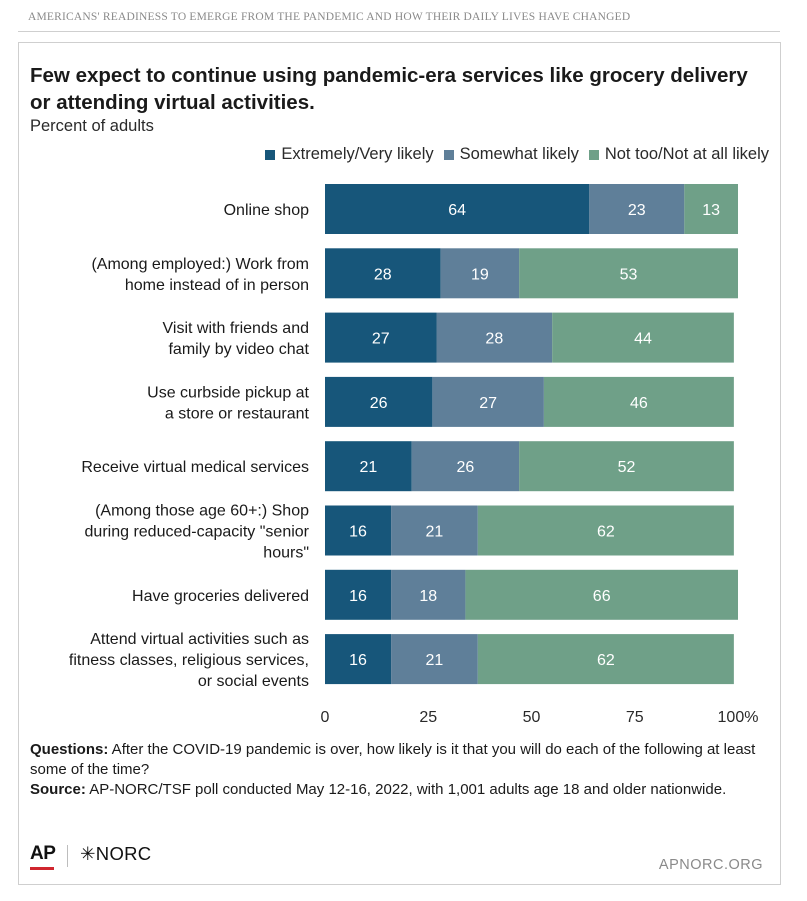  Describe the element at coordinates (58, 789) in the screenshot. I see `source-label: Source:` at that location.